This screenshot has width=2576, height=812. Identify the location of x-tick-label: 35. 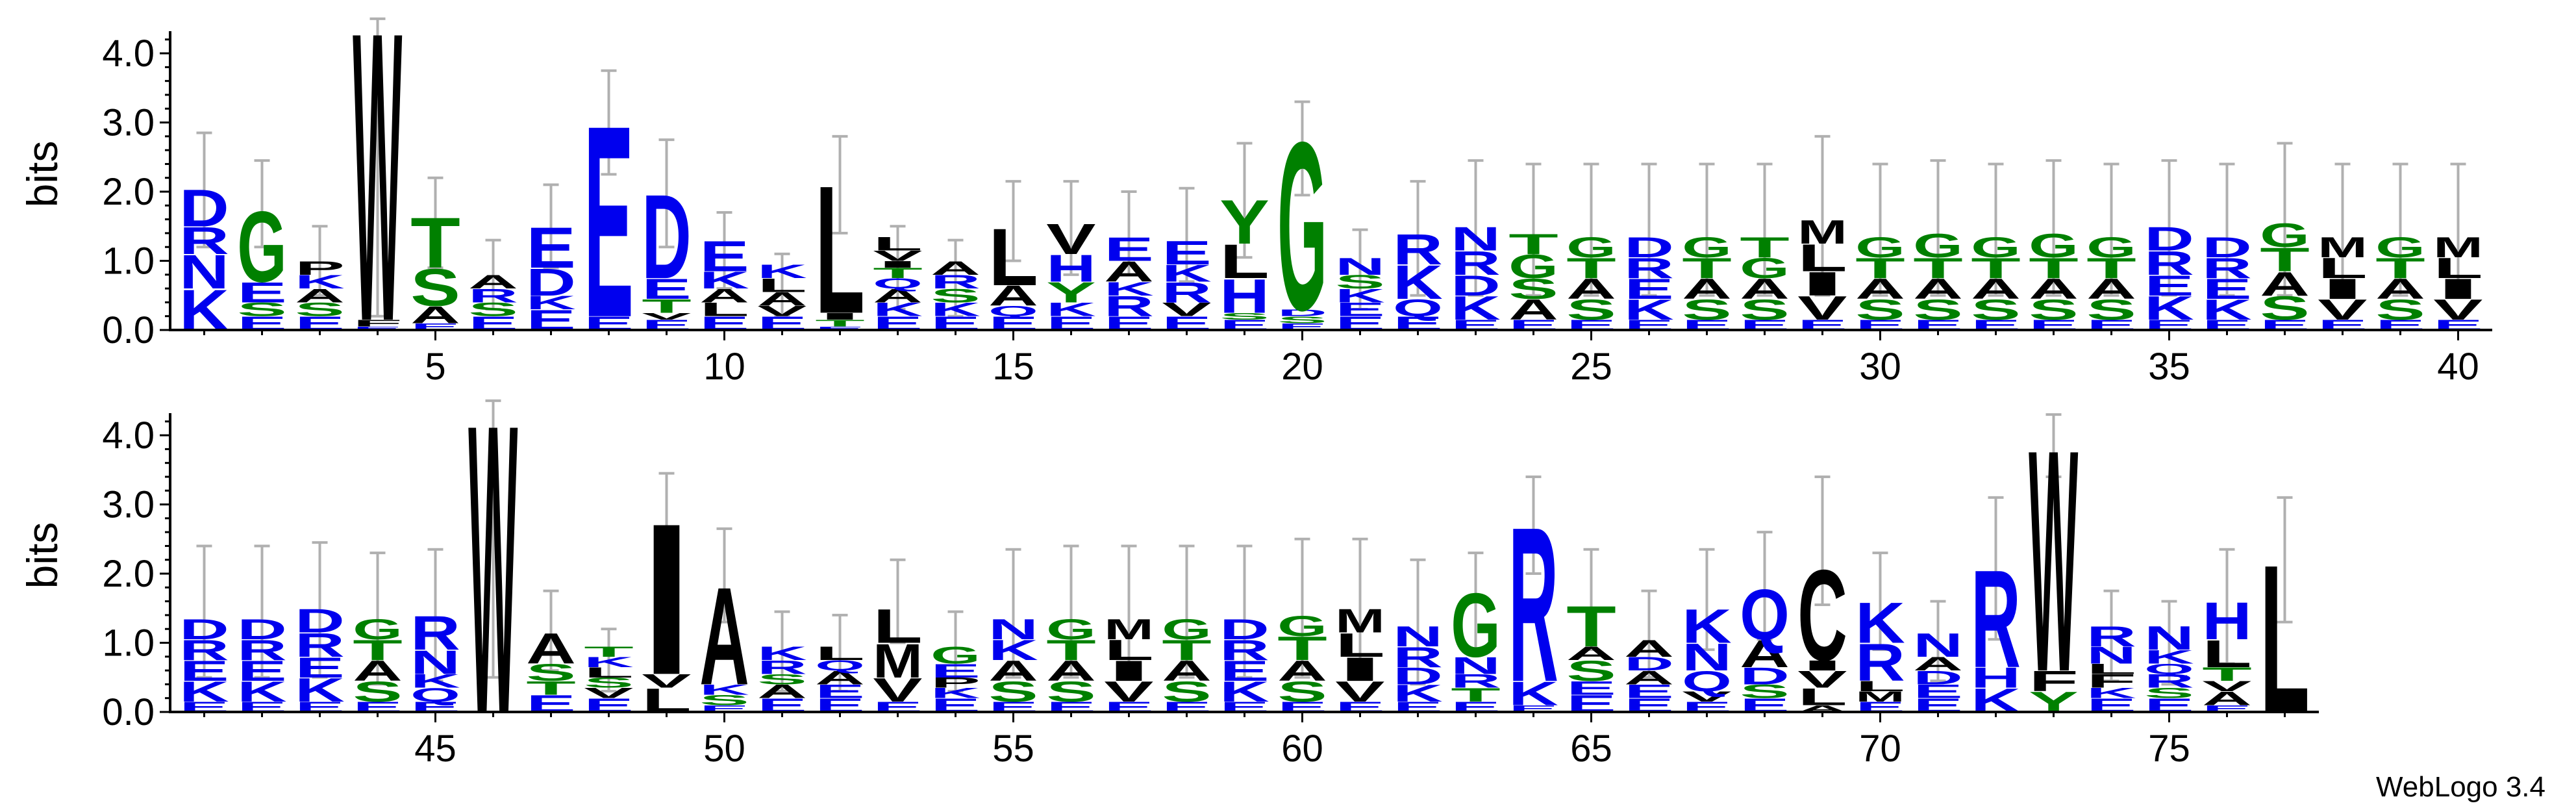
(2169, 367).